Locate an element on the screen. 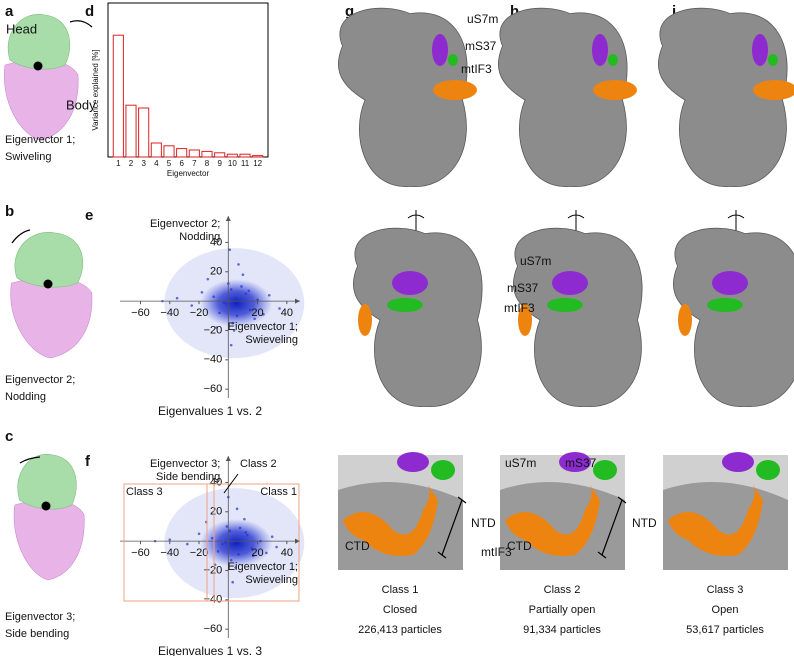  x-tick-label: 4 is located at coordinates (156, 163).